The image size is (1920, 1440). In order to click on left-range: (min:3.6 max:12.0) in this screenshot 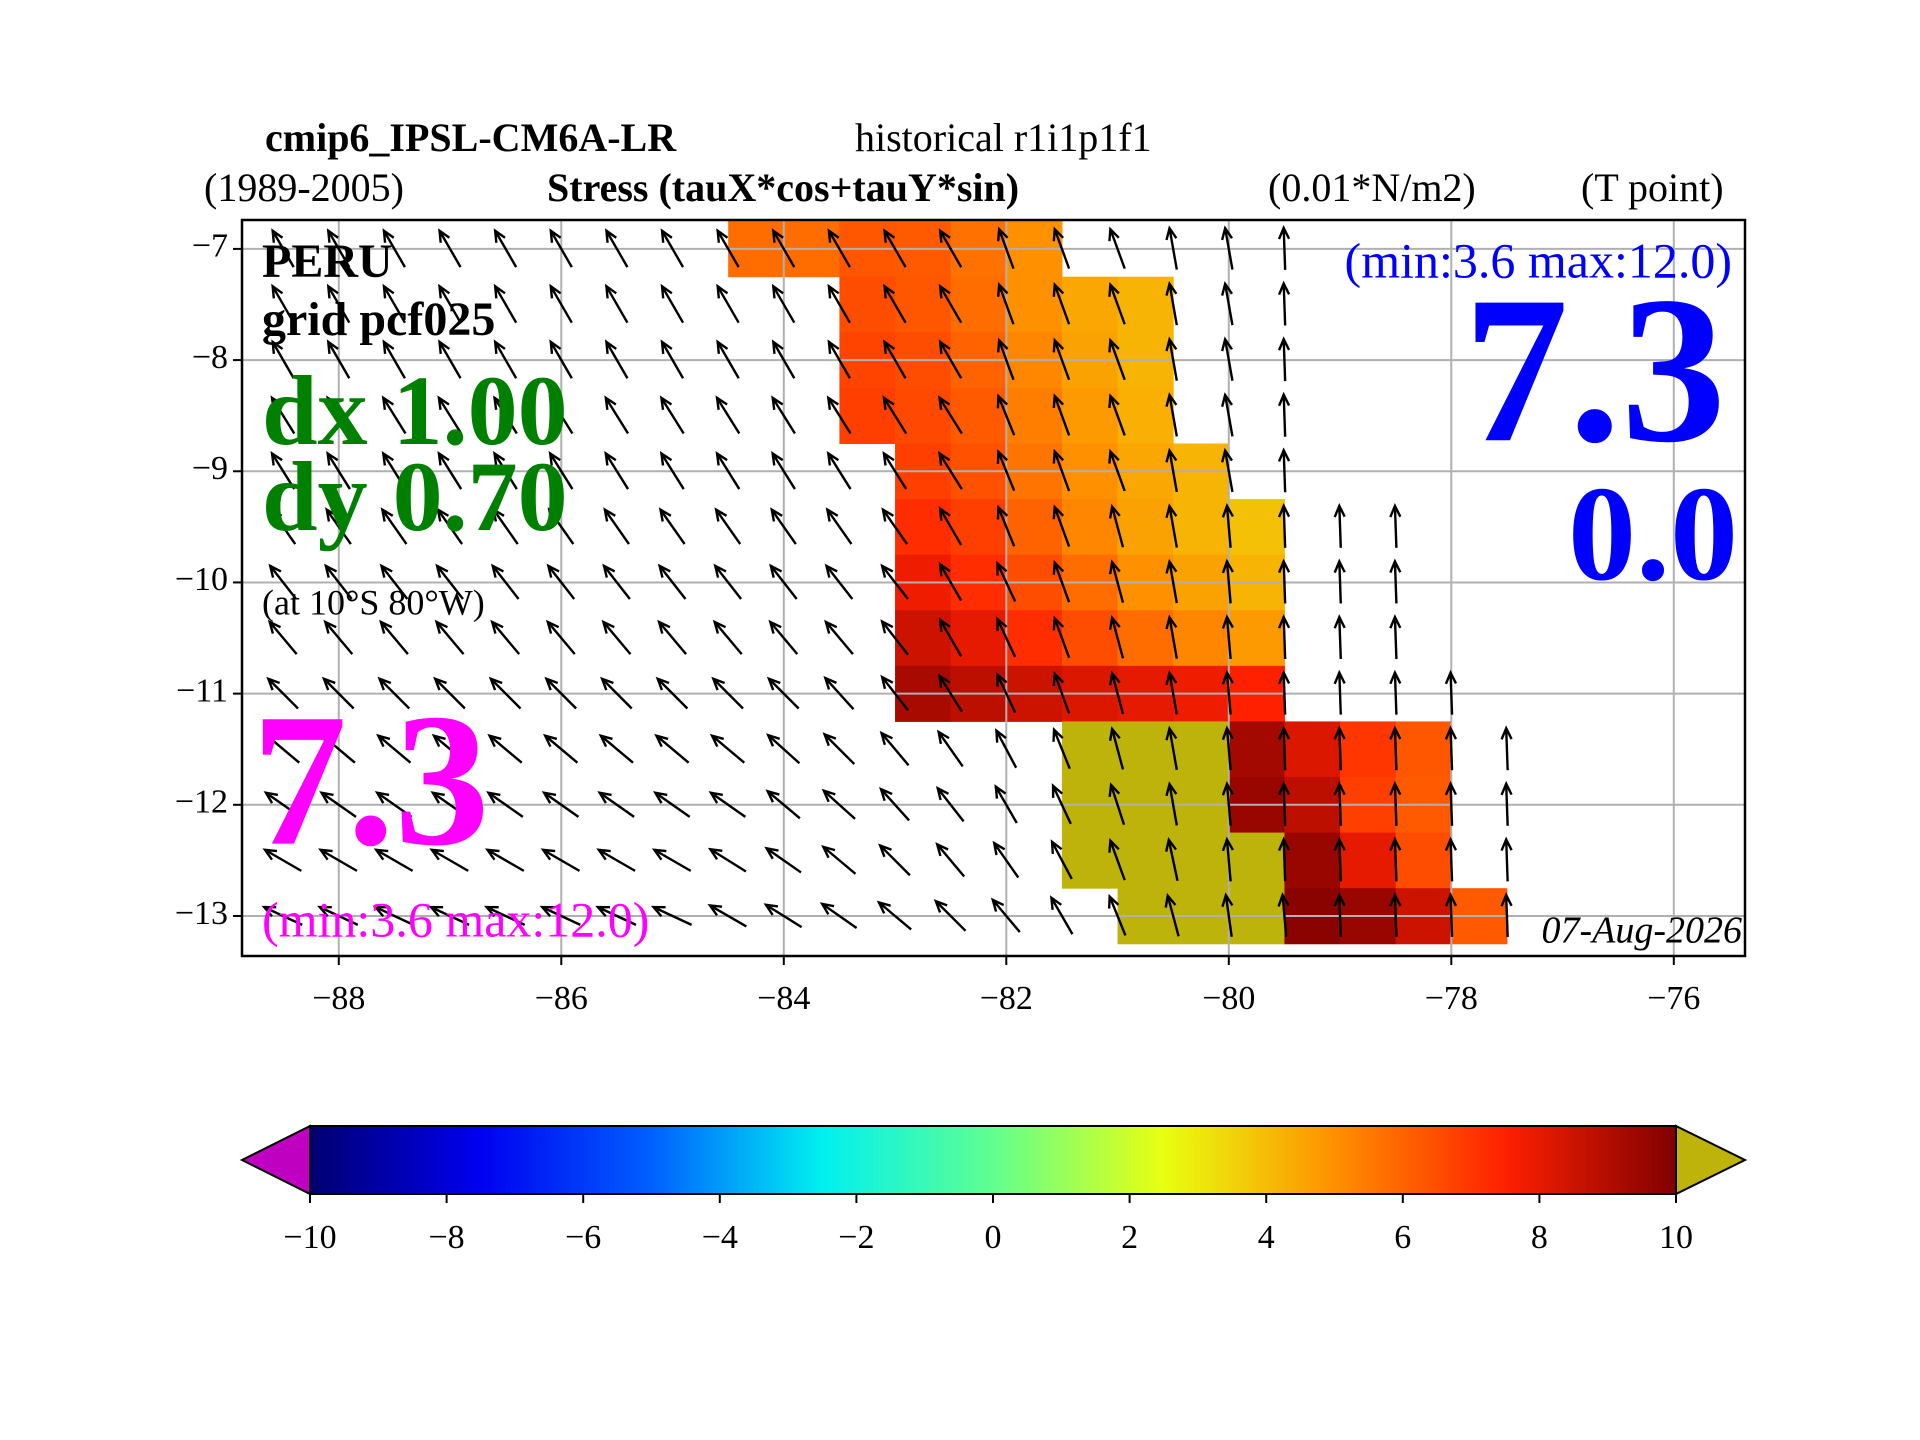, I will do `click(455, 919)`.